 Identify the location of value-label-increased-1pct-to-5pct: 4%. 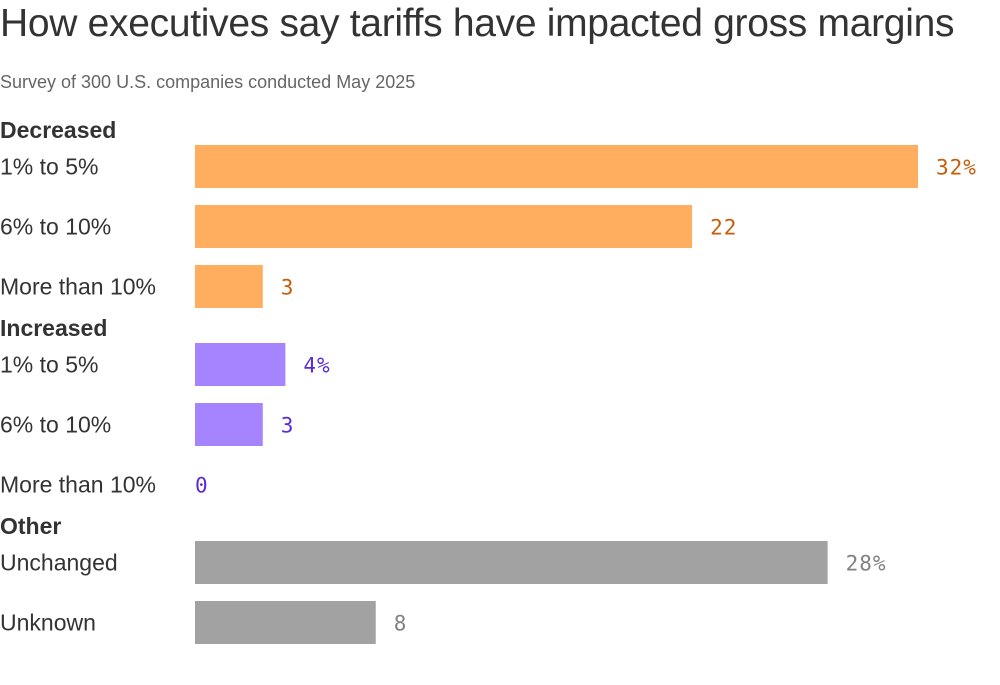
(316, 366).